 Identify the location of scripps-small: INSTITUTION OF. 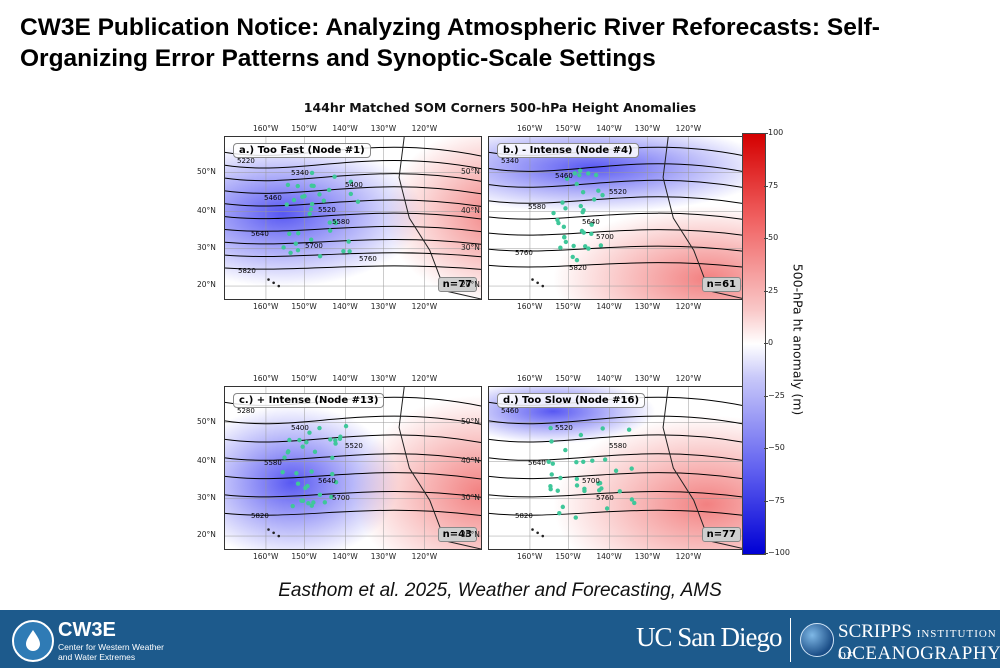
(917, 645).